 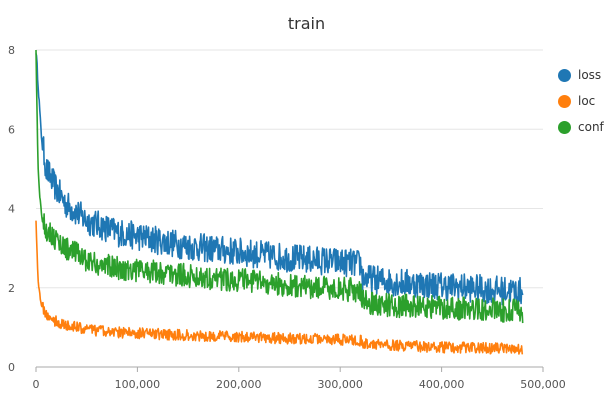 I want to click on x-tick-label: 400,000, so click(x=442, y=384).